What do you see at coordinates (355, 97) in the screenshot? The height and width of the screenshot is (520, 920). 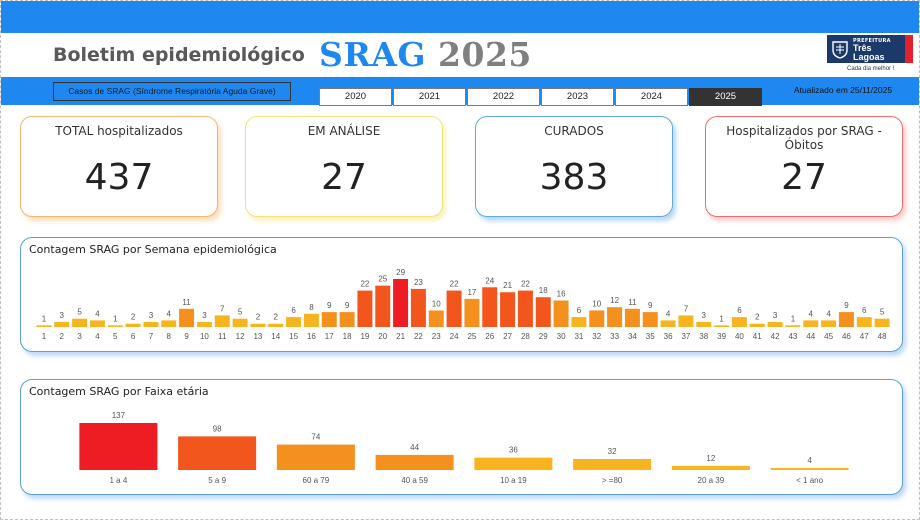 I see `year-tab-2020: 2020` at bounding box center [355, 97].